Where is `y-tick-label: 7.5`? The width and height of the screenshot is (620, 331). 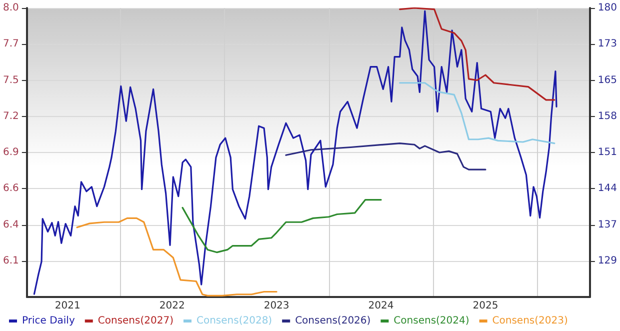
y-tick-label: 7.5 is located at coordinates (10, 80).